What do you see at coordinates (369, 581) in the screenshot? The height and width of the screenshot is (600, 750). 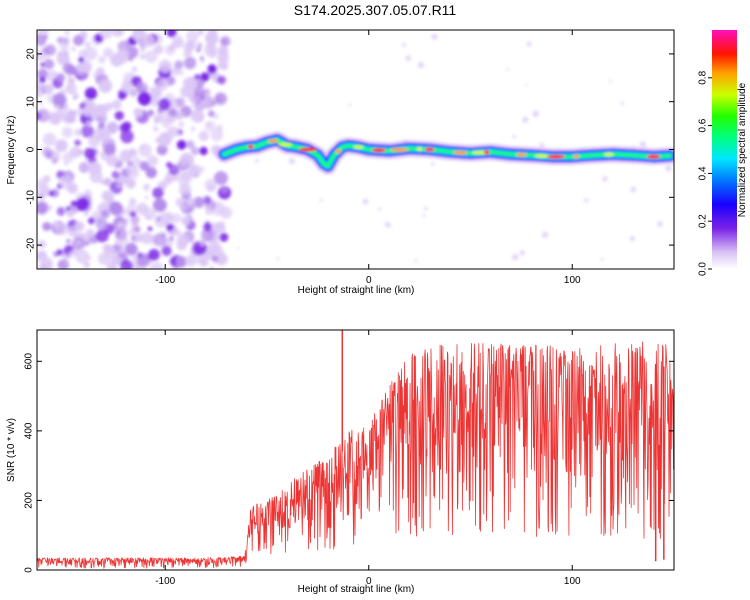 I see `x-tick-label: 0` at bounding box center [369, 581].